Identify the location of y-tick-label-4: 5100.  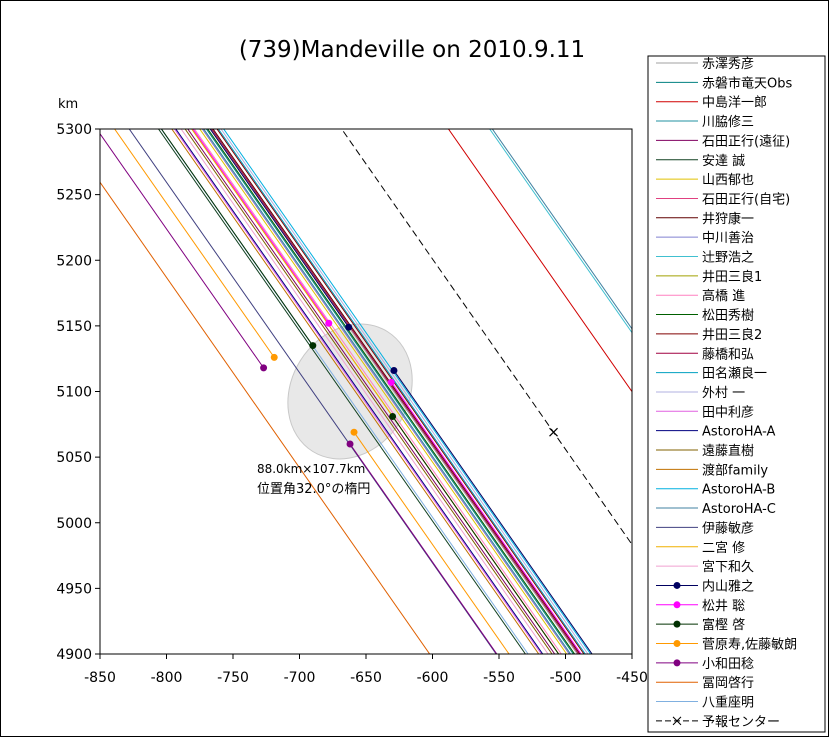
(74, 393).